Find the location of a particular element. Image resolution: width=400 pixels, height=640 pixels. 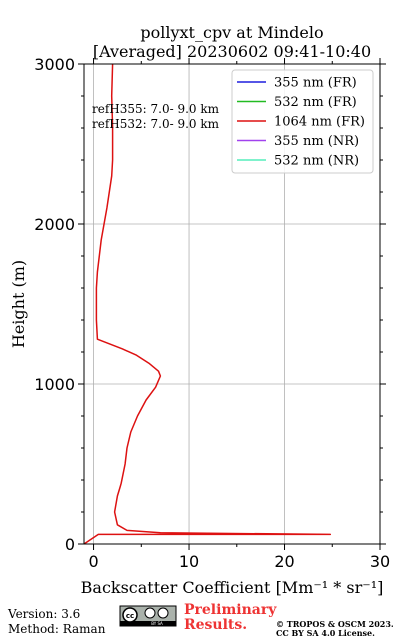

cc-icon is located at coordinates (130, 615).